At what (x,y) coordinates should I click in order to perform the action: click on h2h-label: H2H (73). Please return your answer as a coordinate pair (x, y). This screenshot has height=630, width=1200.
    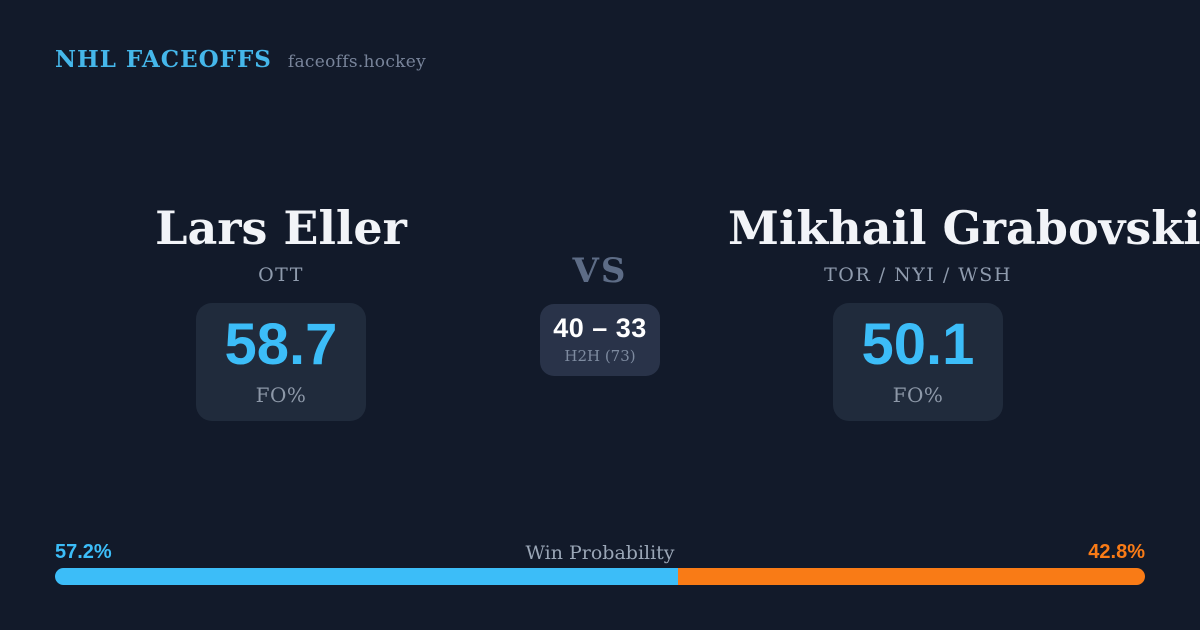
    Looking at the image, I should click on (600, 356).